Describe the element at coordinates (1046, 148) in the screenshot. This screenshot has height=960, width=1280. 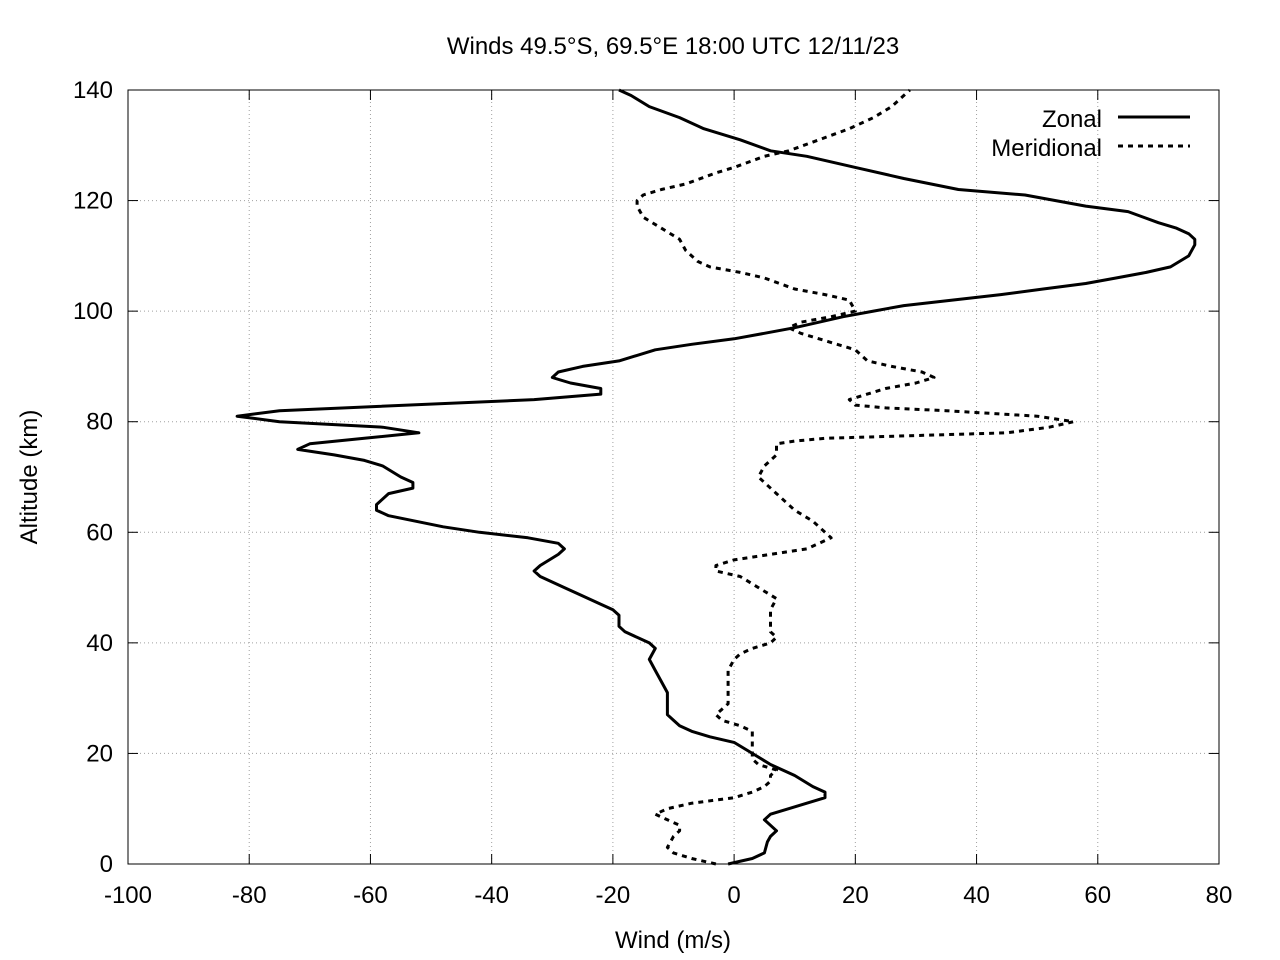
I see `legend-label-meridional: Meridional` at that location.